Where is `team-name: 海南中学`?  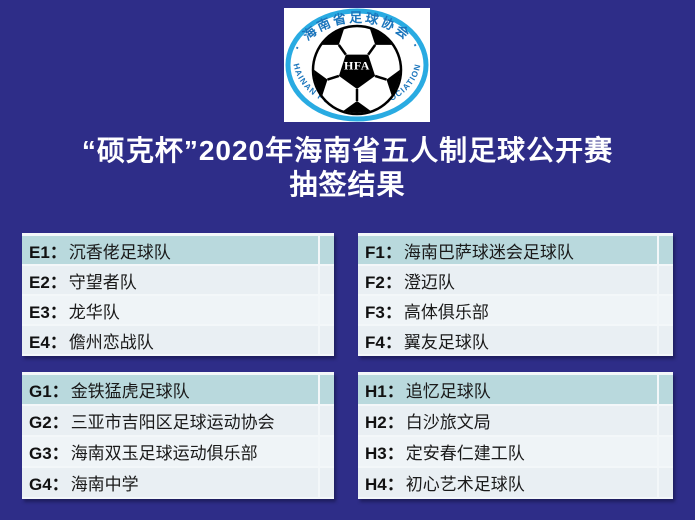
team-name: 海南中学 is located at coordinates (104, 484).